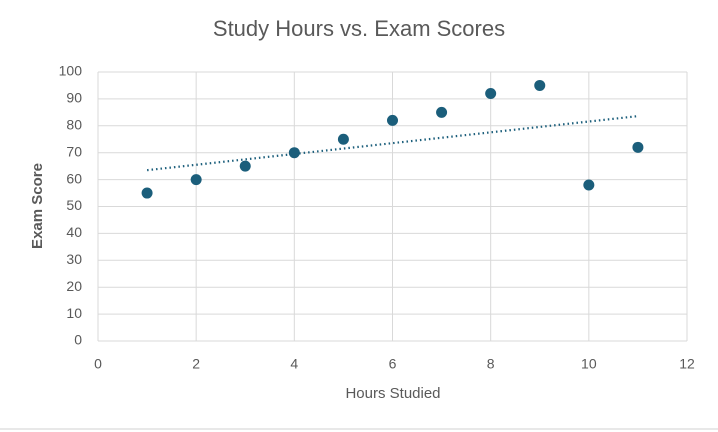 The width and height of the screenshot is (718, 432). What do you see at coordinates (71, 71) in the screenshot?
I see `y-tick-label: 100` at bounding box center [71, 71].